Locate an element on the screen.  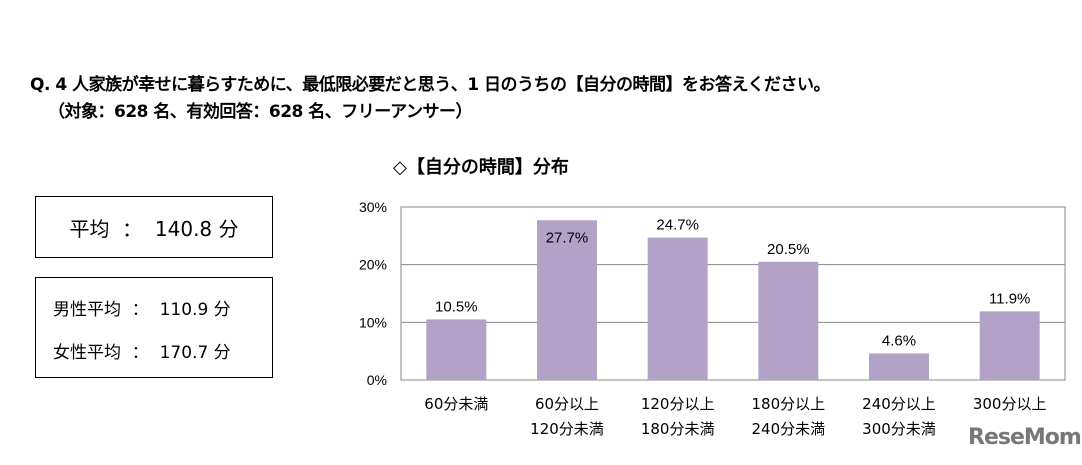
x-tick-label: 120分未満 is located at coordinates (567, 429).